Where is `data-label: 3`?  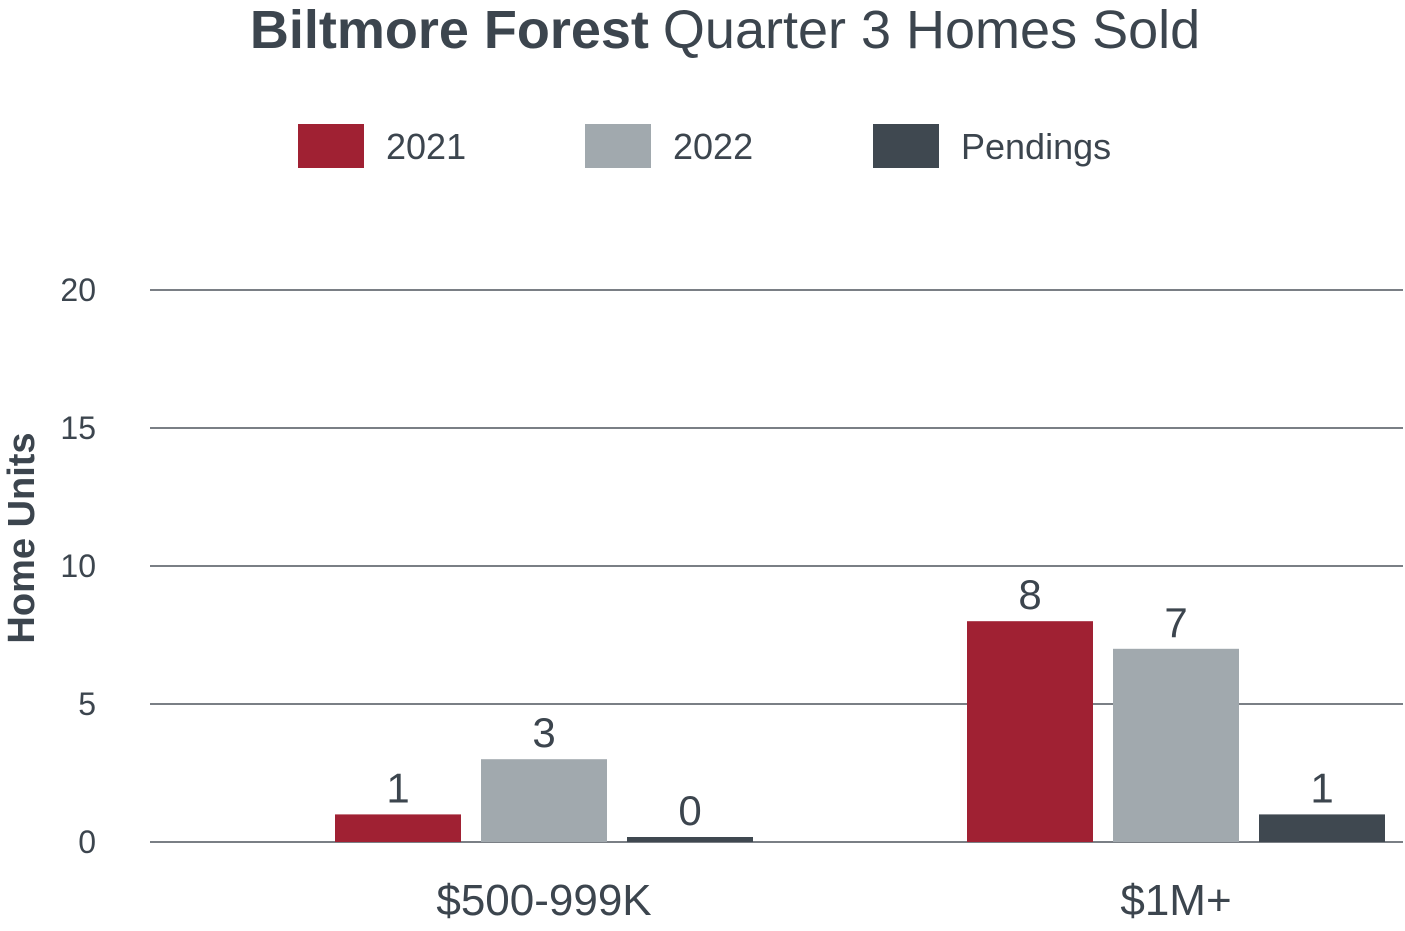
data-label: 3 is located at coordinates (543, 732).